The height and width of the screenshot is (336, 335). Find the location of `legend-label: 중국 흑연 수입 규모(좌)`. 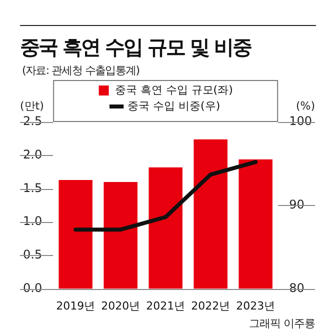

legend-label: 중국 흑연 수입 규모(좌) is located at coordinates (173, 89).